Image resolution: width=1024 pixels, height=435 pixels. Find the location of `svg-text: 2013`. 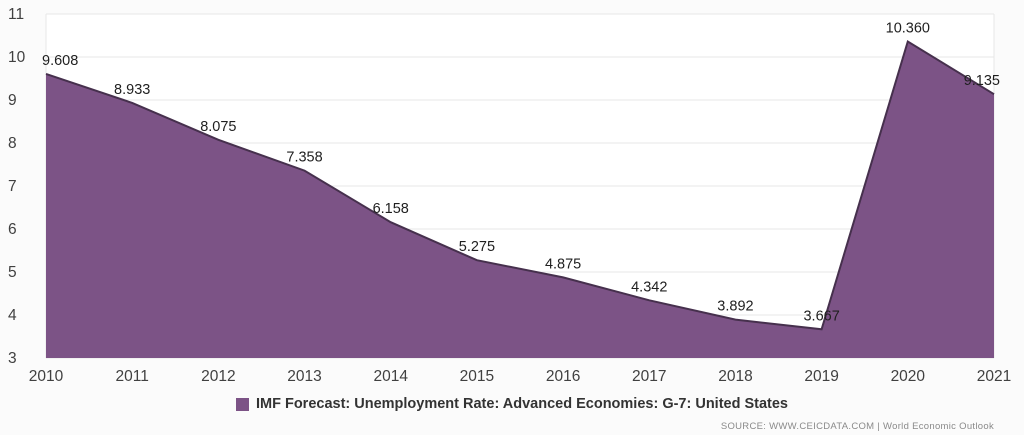

svg-text: 2013 is located at coordinates (304, 376).